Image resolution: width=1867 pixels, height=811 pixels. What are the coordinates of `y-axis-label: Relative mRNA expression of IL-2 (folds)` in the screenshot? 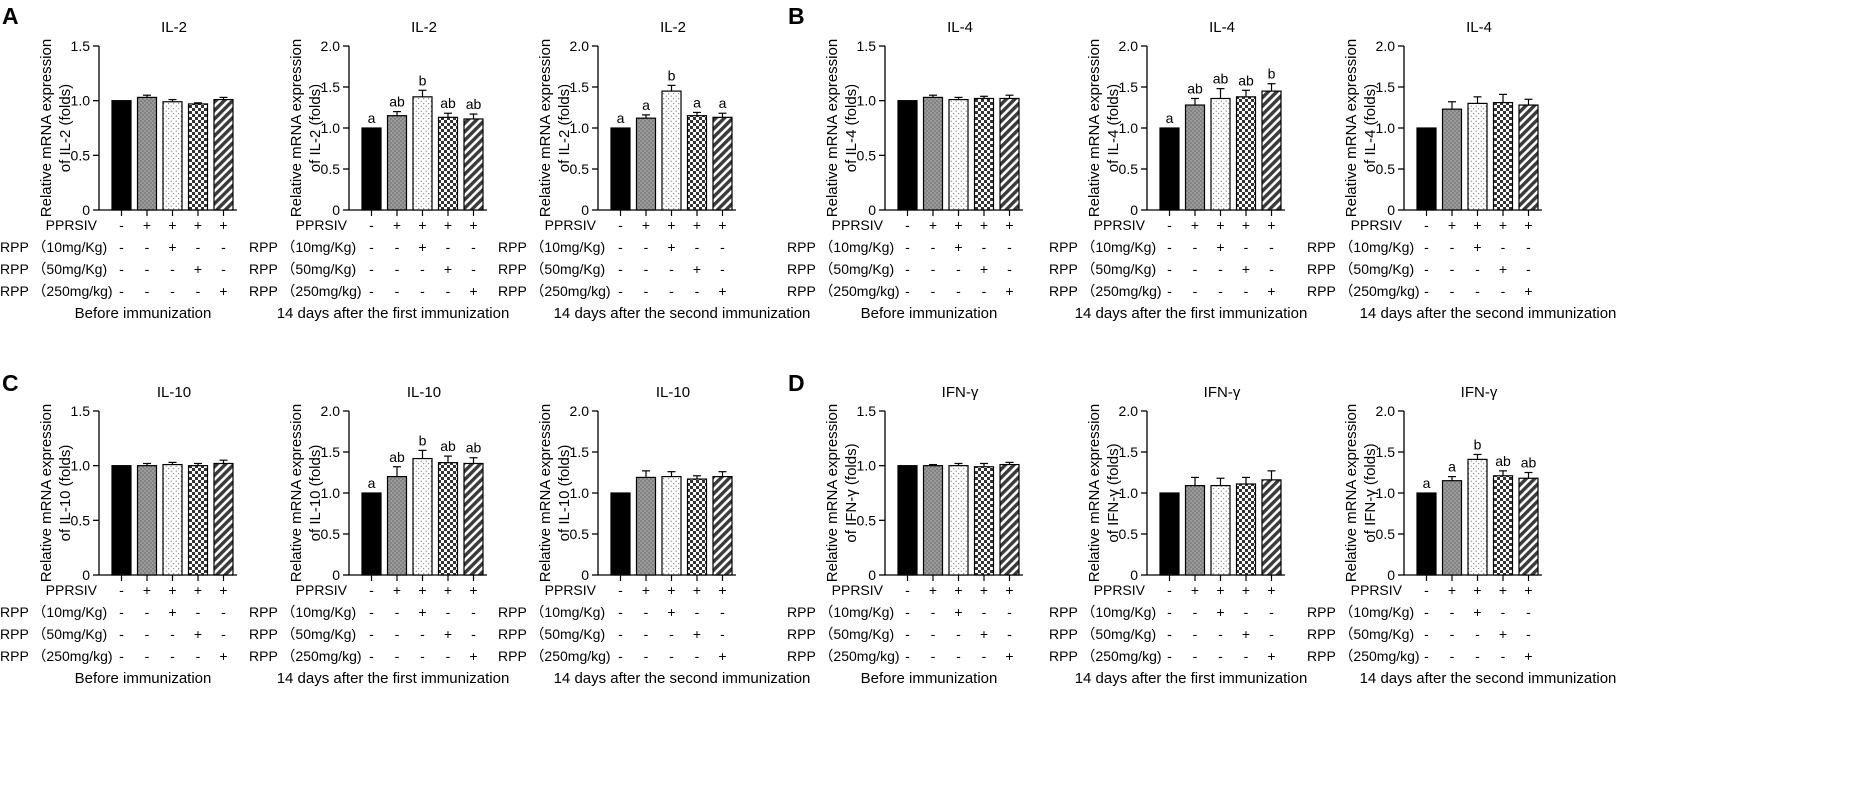 It's located at (555, 128).